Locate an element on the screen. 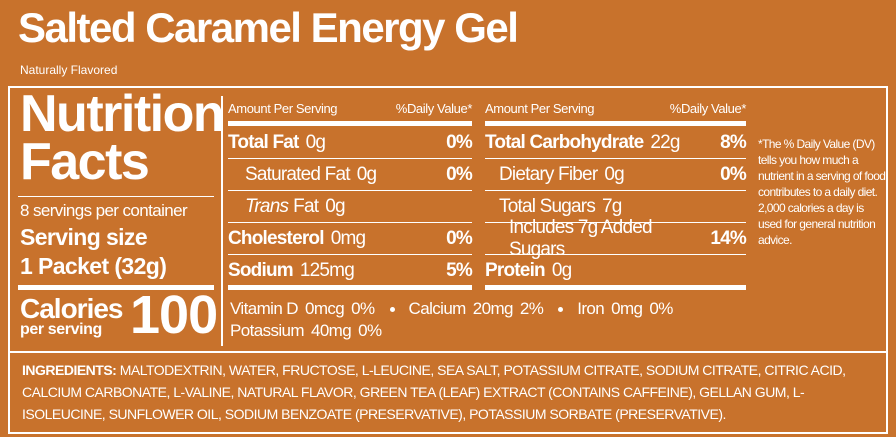 The height and width of the screenshot is (437, 896). nutrient-row: Sodium 125mg 5% is located at coordinates (350, 271).